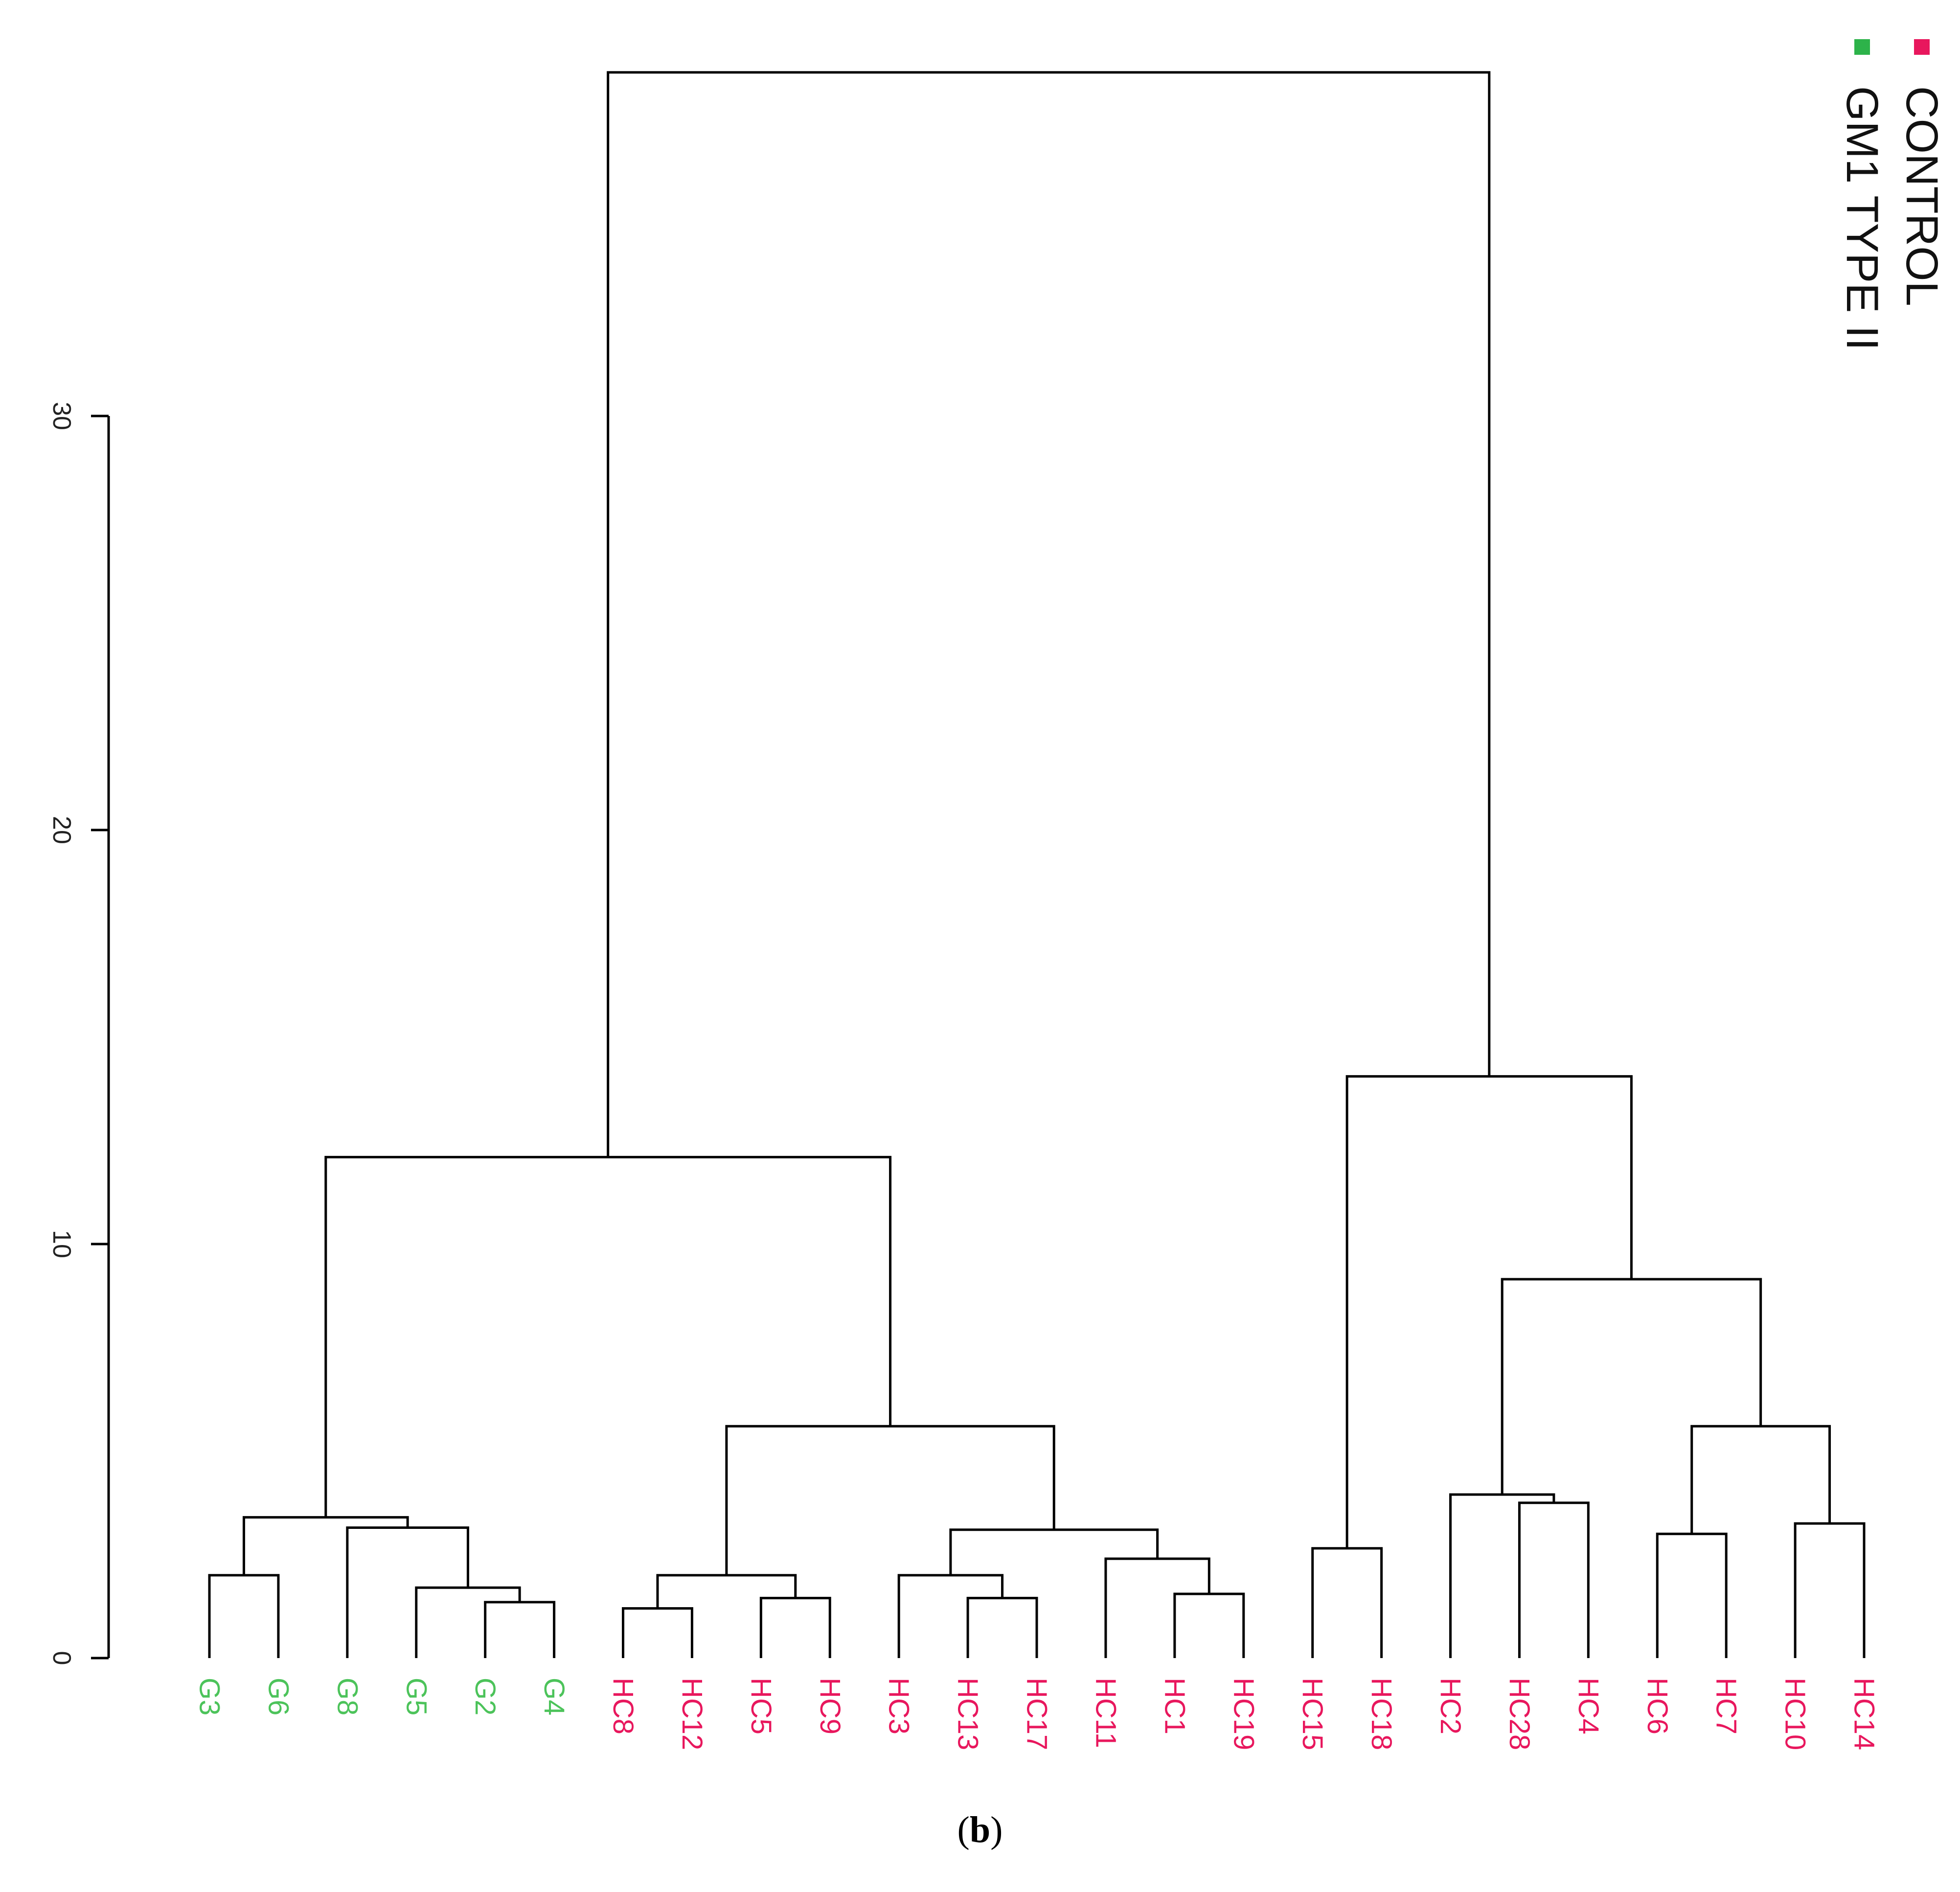  What do you see at coordinates (407, 1592) in the screenshot?
I see `merge-m_g8` at bounding box center [407, 1592].